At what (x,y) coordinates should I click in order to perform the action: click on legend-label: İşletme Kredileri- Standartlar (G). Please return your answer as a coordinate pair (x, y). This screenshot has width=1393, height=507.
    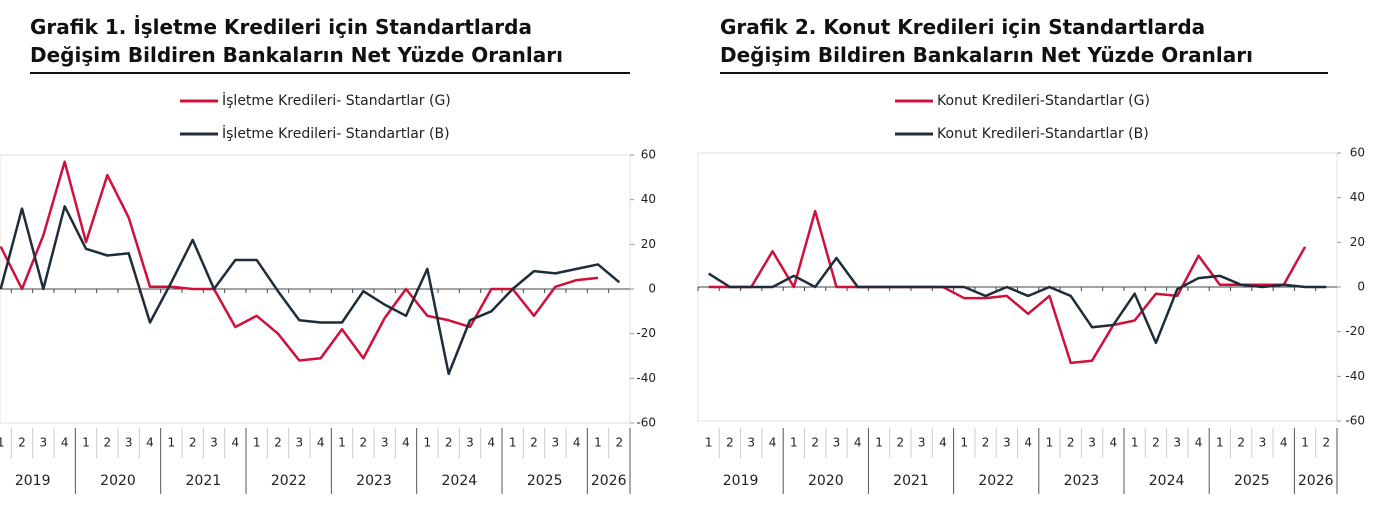
    Looking at the image, I should click on (336, 100).